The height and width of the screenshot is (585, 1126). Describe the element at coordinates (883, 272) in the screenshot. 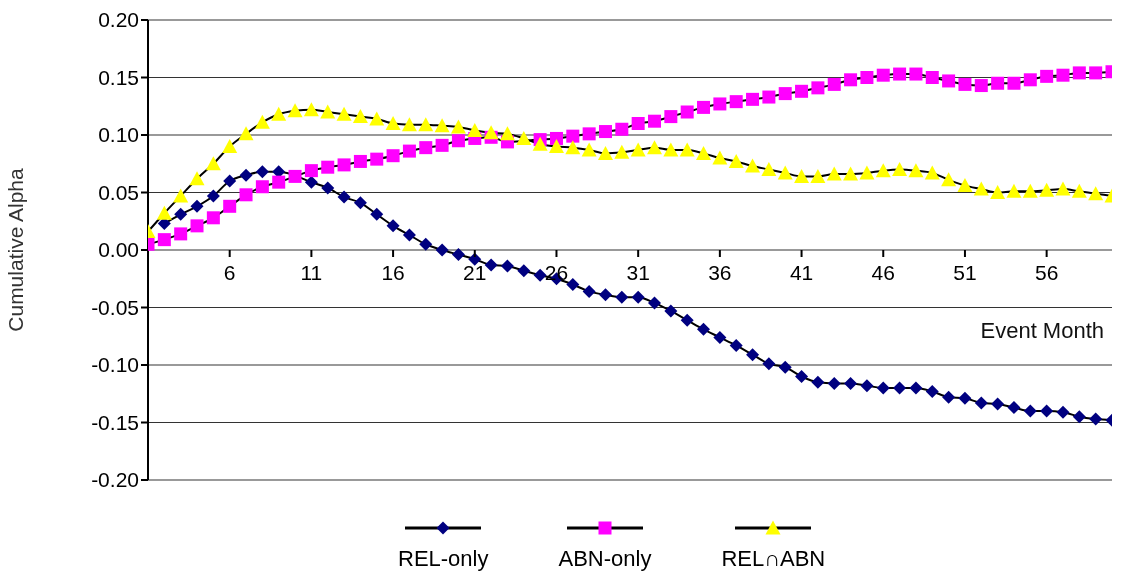

I see `x-tick-label: 46` at that location.